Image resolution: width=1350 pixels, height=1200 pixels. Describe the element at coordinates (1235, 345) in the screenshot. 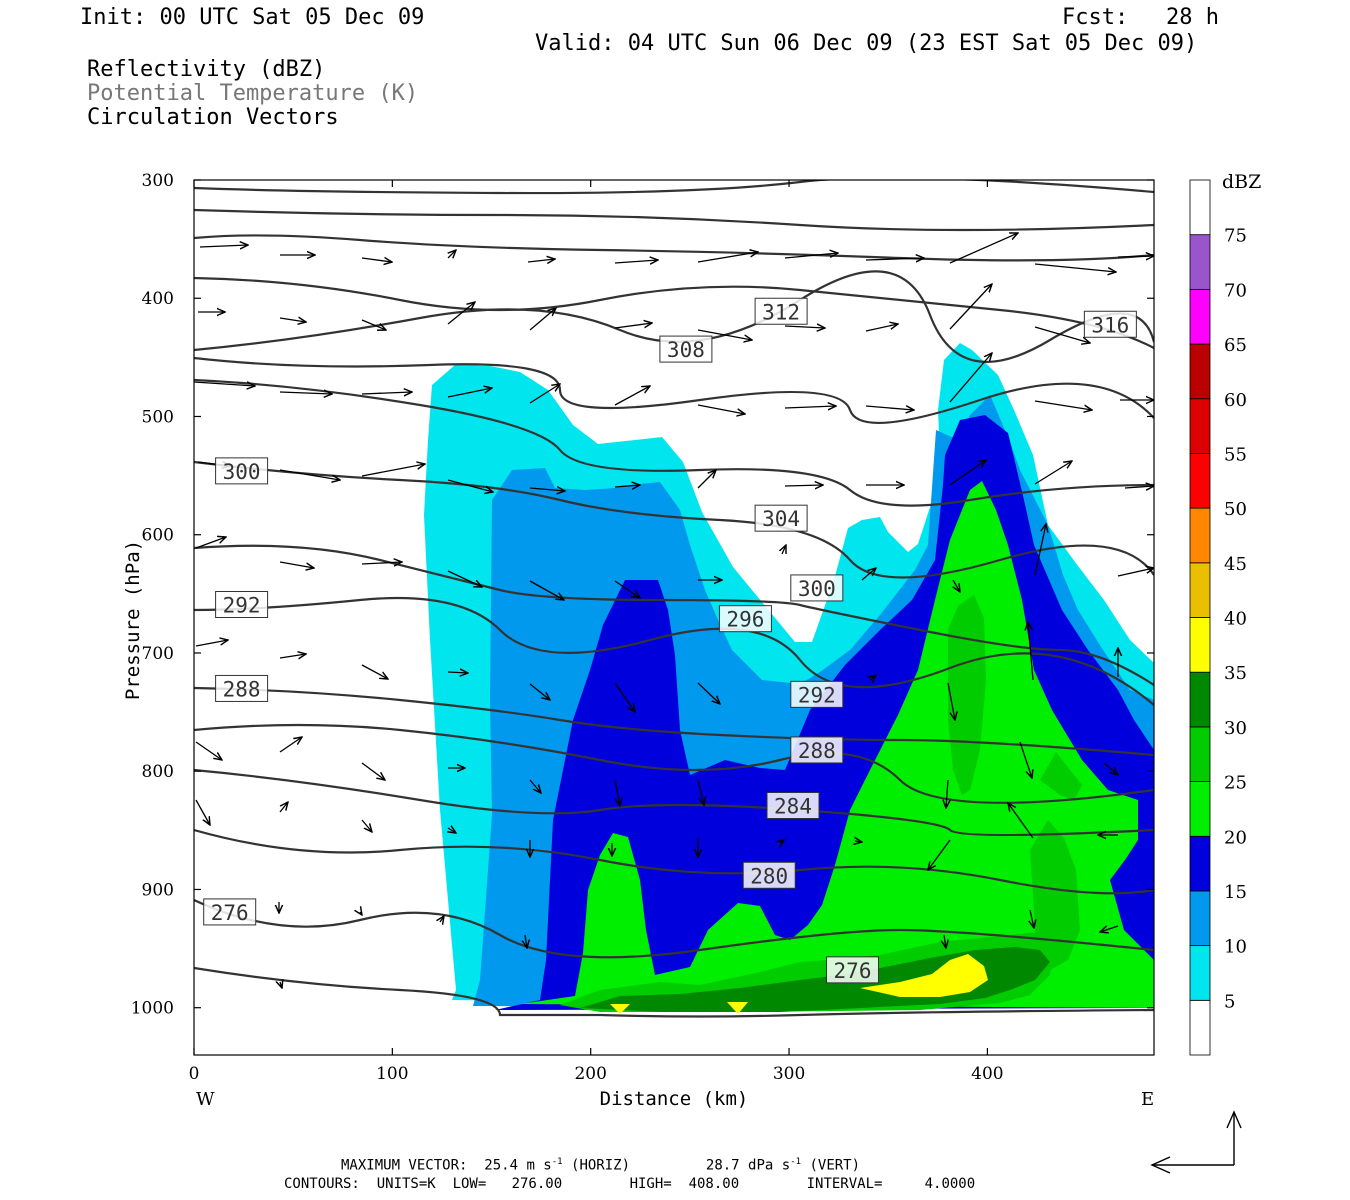

I see `colorbar-level-label: 65` at that location.